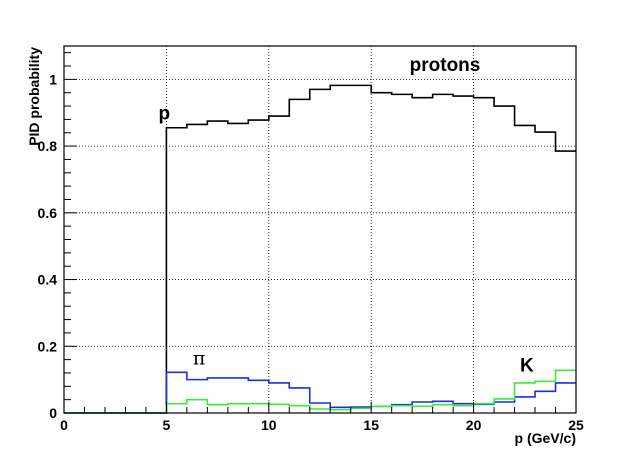 The image size is (640, 460). Describe the element at coordinates (527, 365) in the screenshot. I see `annotation-green: K` at that location.